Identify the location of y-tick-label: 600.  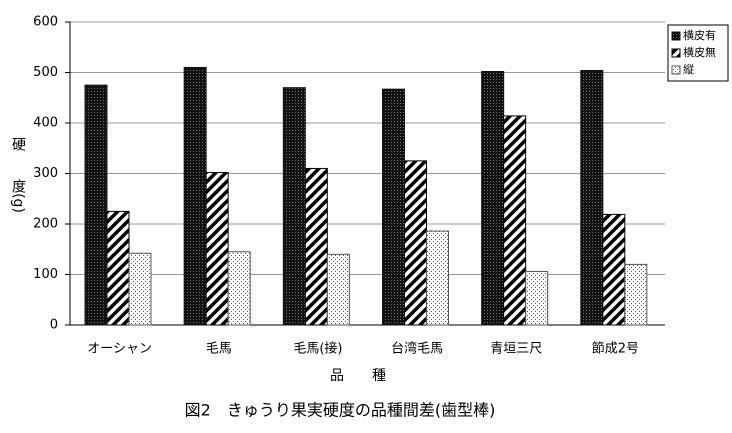
(45, 22).